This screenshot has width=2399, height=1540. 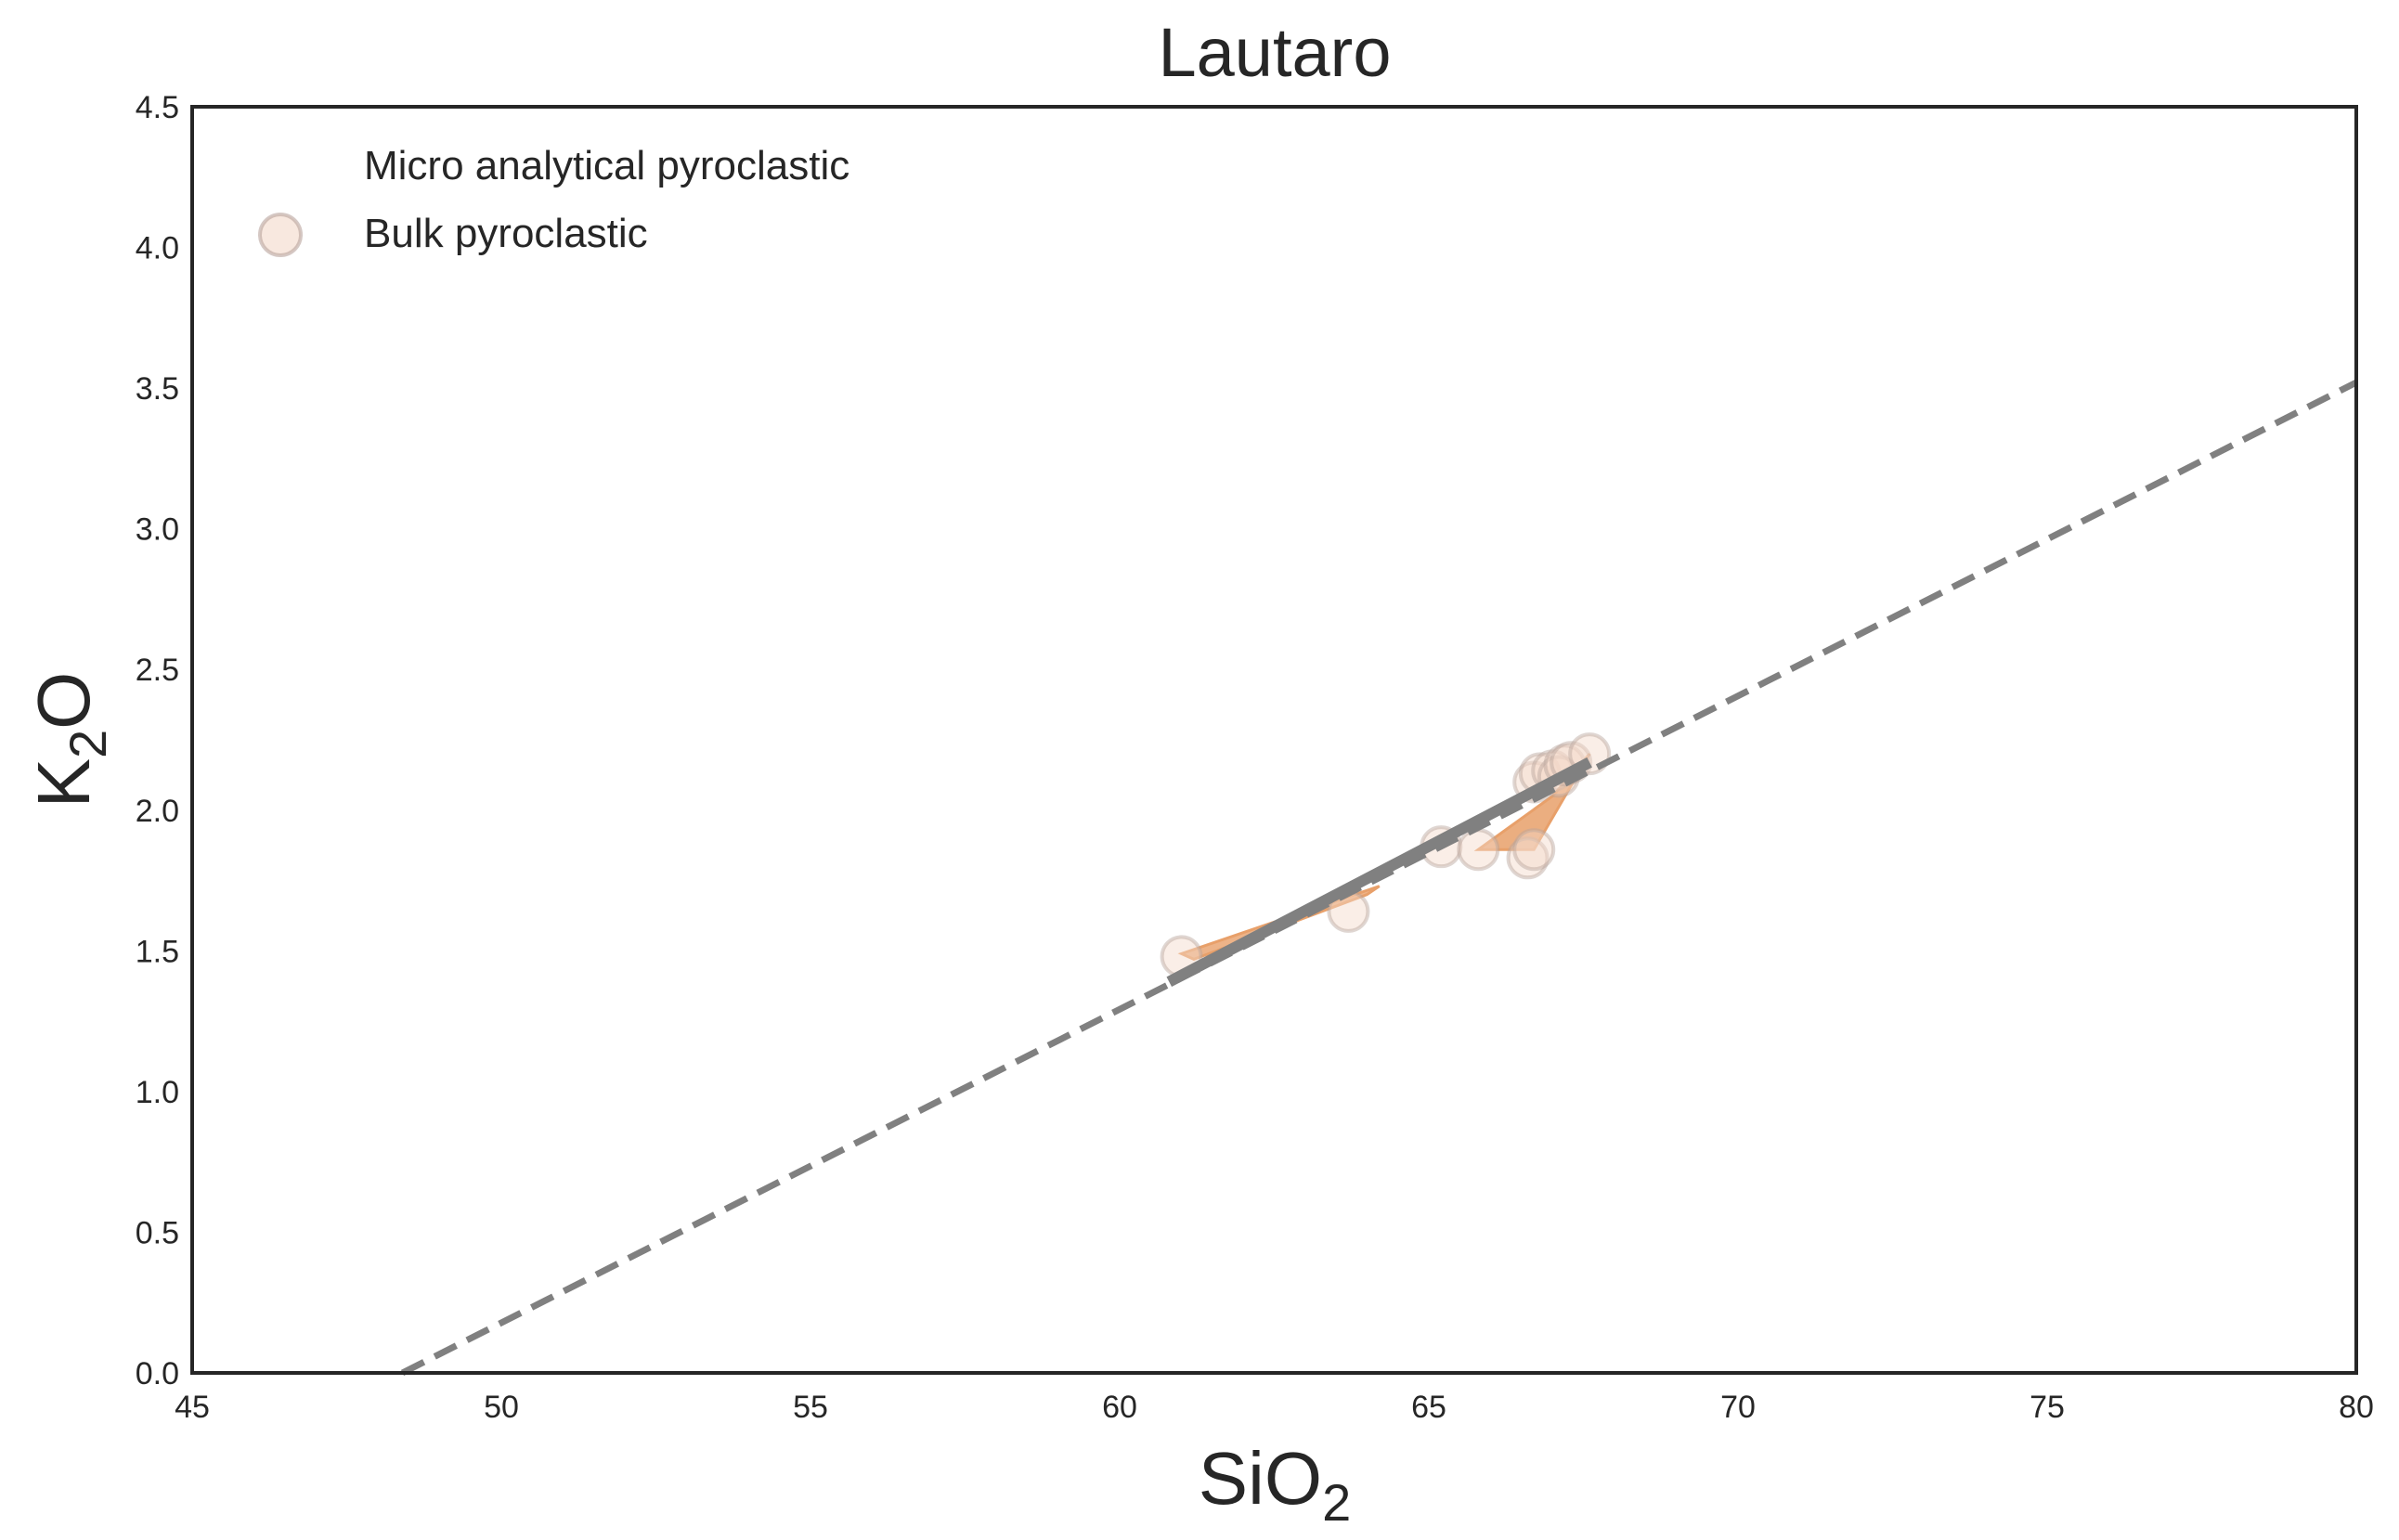 What do you see at coordinates (157, 389) in the screenshot?
I see `y-tick-label: 3.5` at bounding box center [157, 389].